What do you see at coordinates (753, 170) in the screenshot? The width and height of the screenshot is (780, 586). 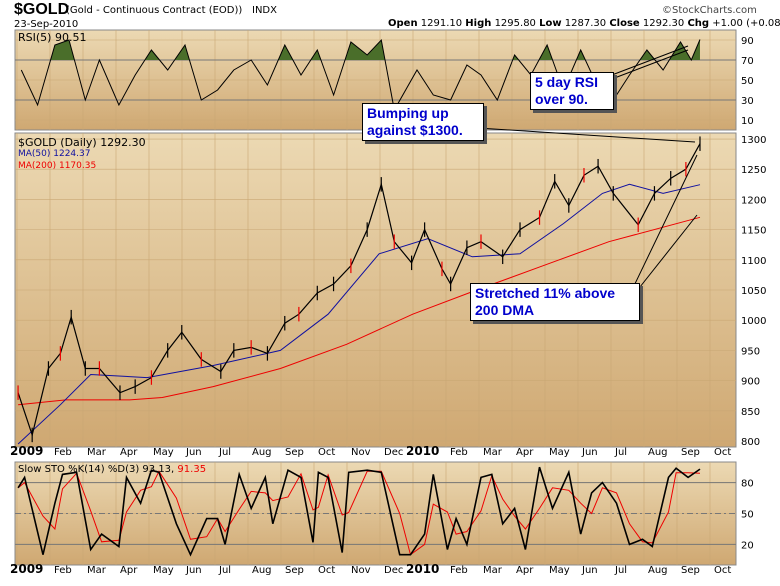 I see `y-tick-label: 1250` at bounding box center [753, 170].